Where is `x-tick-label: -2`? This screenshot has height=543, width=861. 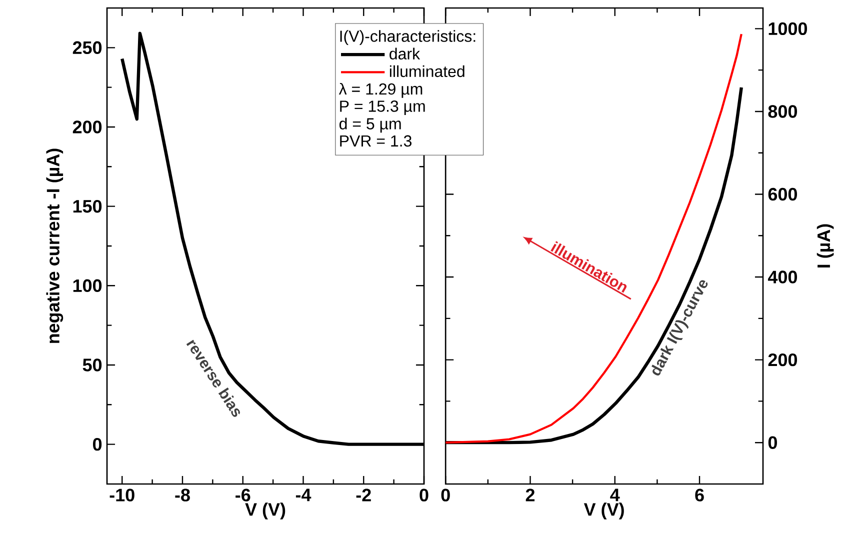 x-tick-label: -2 is located at coordinates (363, 495).